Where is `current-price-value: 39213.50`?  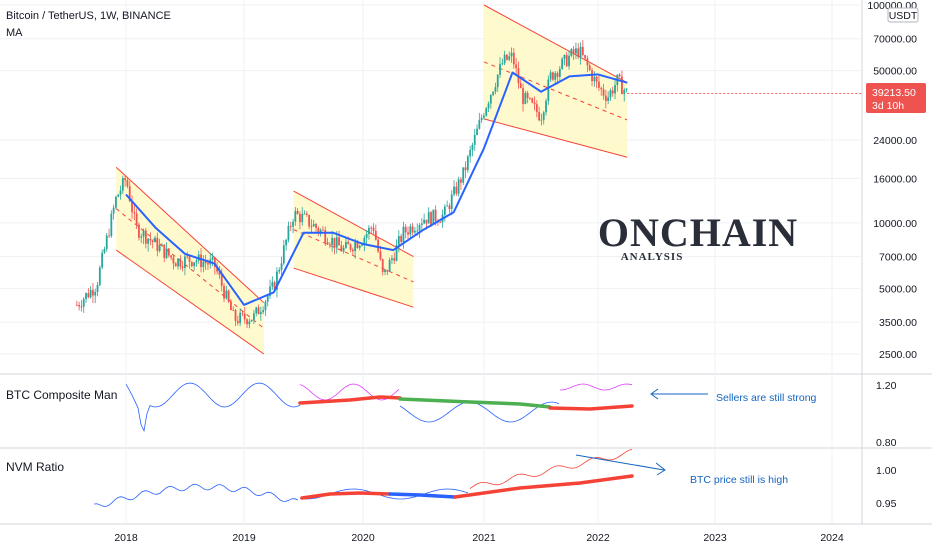
current-price-value: 39213.50 is located at coordinates (894, 93).